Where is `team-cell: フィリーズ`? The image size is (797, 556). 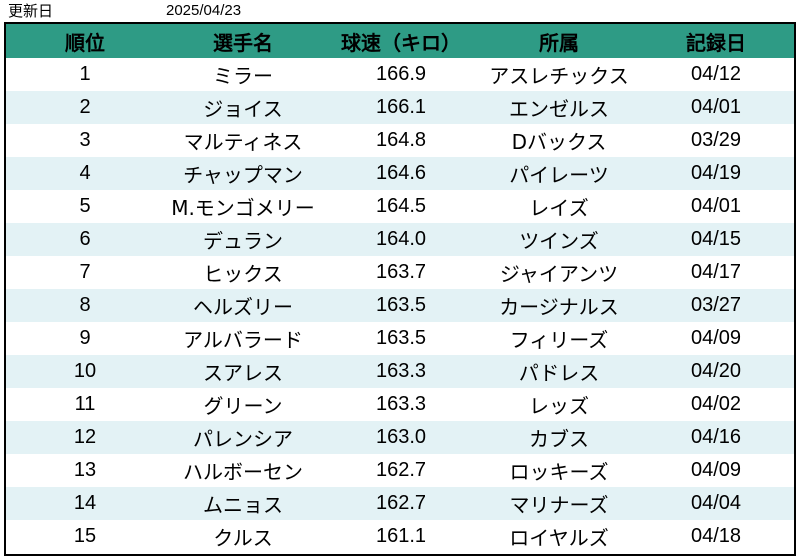 team-cell: フィリーズ is located at coordinates (559, 340).